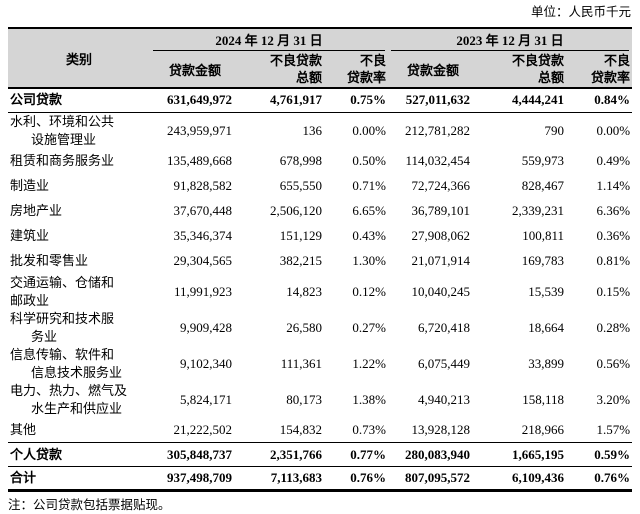 This screenshot has width=640, height=514. I want to click on npl-ratio-2024-cell: 1.22%, so click(369, 363).